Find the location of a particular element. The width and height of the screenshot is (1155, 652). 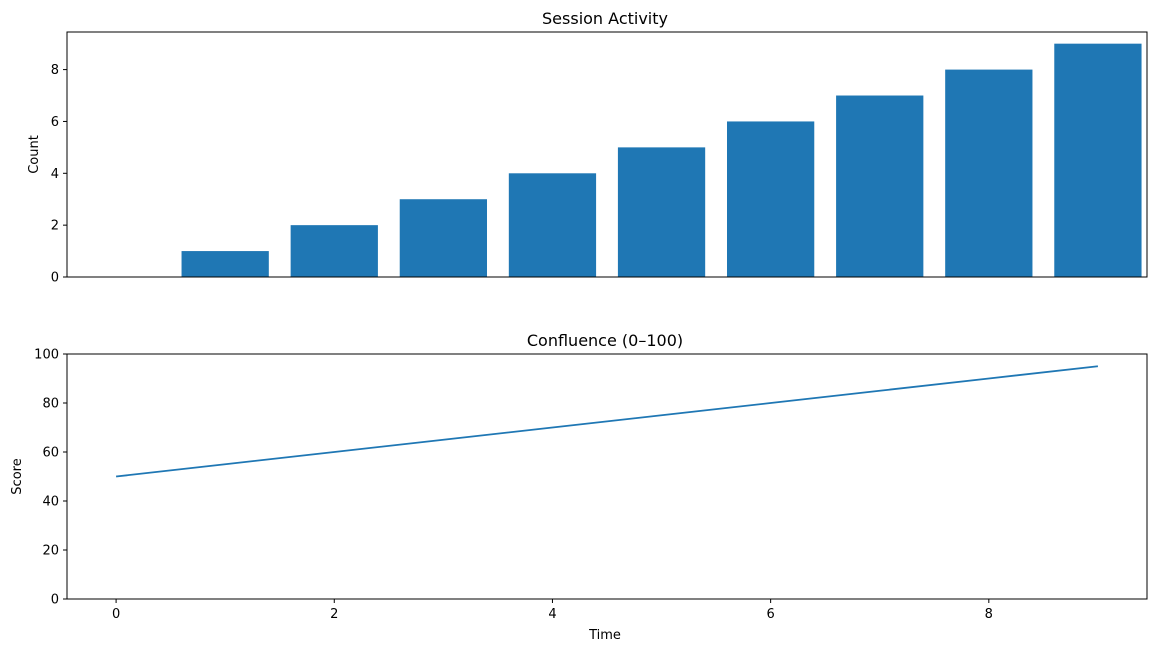

line-y-tick-label: 20 is located at coordinates (50, 551).